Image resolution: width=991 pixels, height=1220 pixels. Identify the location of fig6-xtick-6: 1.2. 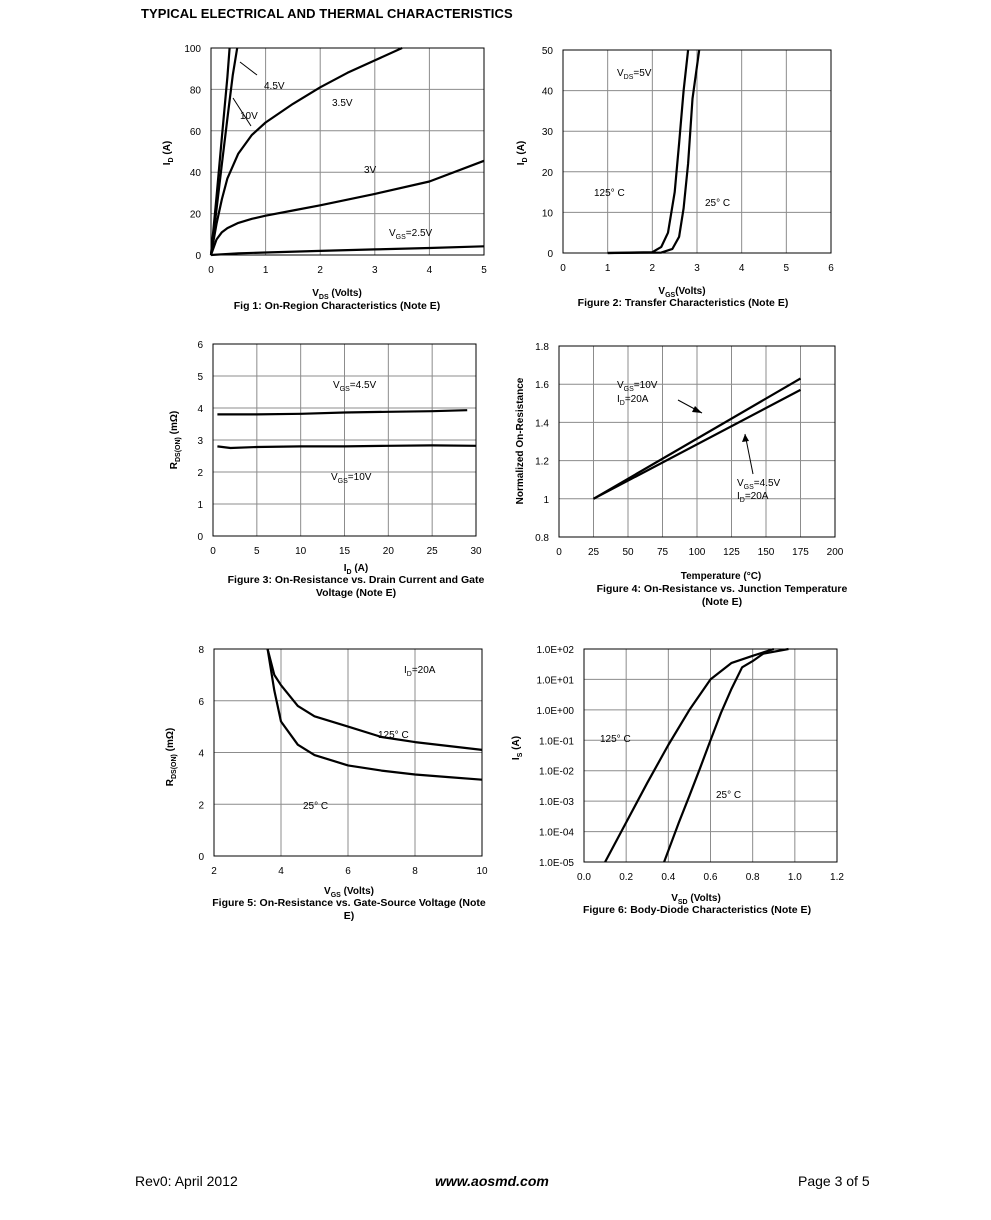
(837, 877).